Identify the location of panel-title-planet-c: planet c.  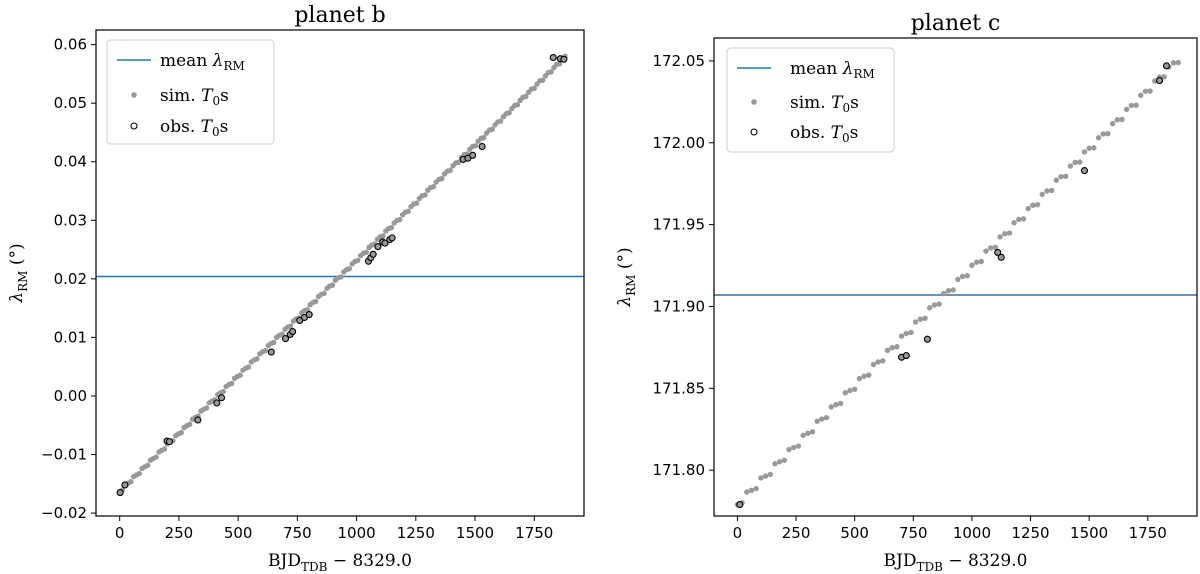
(956, 23).